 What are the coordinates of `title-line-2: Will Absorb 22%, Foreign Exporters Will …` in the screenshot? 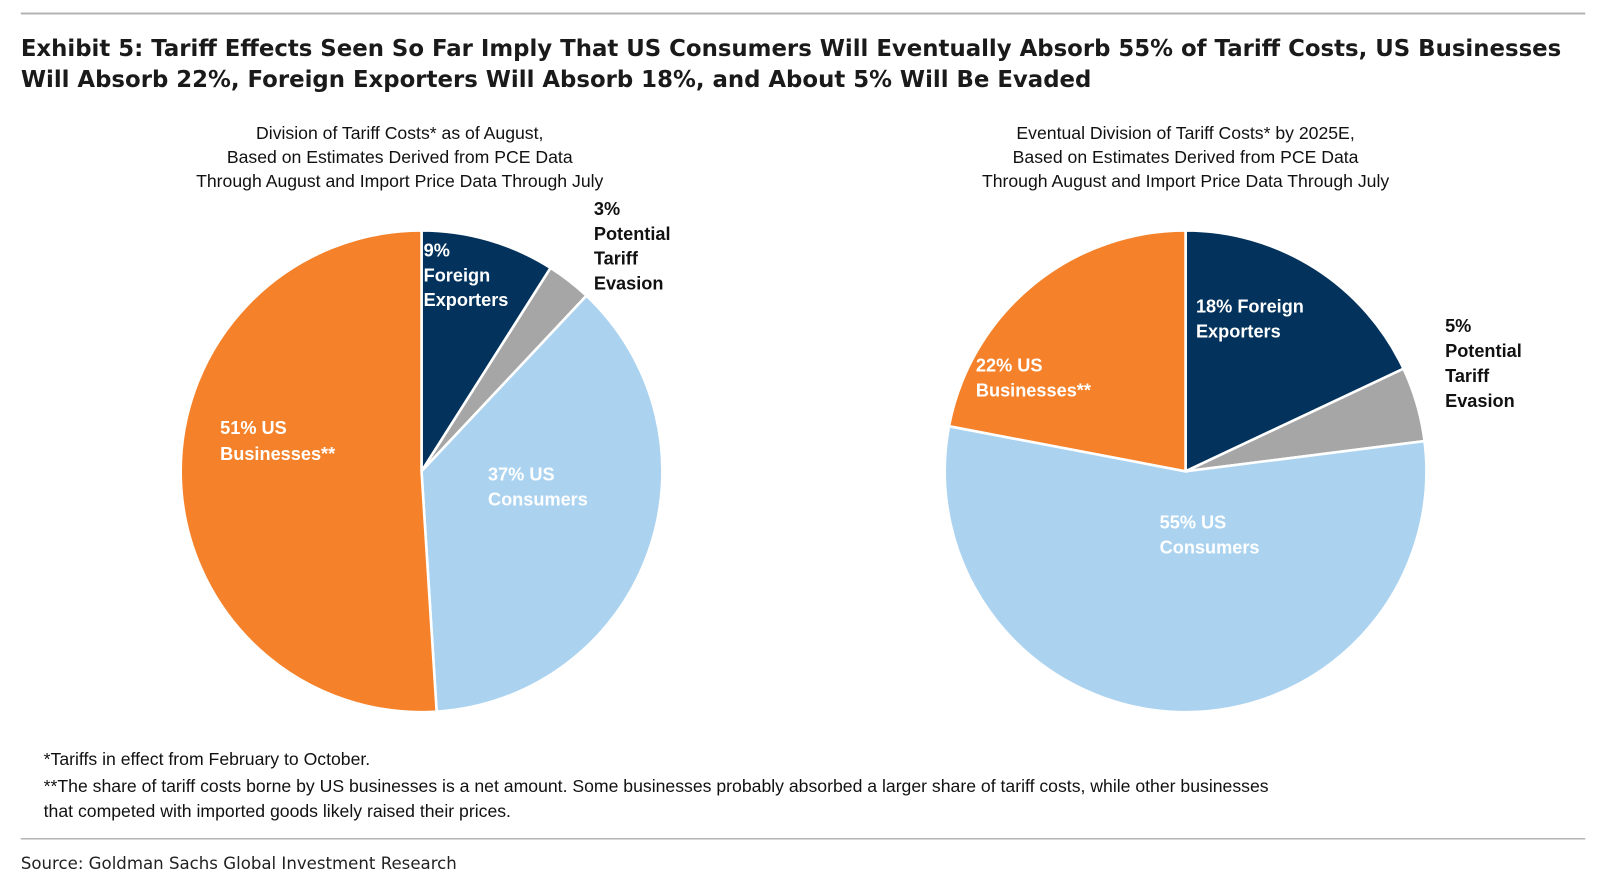 It's located at (556, 80).